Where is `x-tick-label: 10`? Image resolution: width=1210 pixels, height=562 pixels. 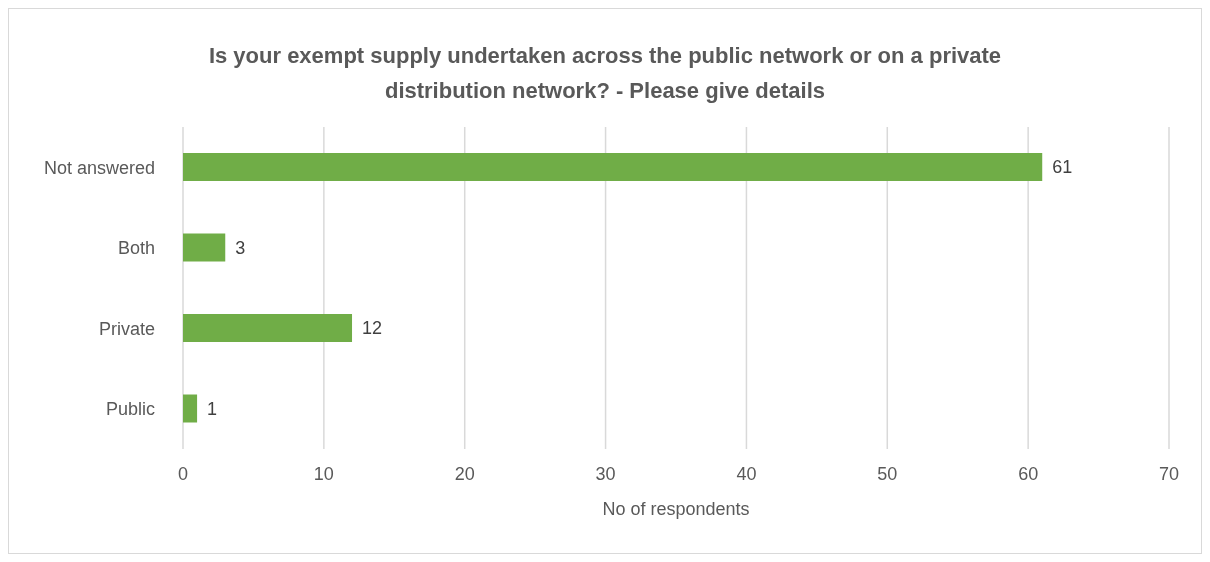 x-tick-label: 10 is located at coordinates (323, 473).